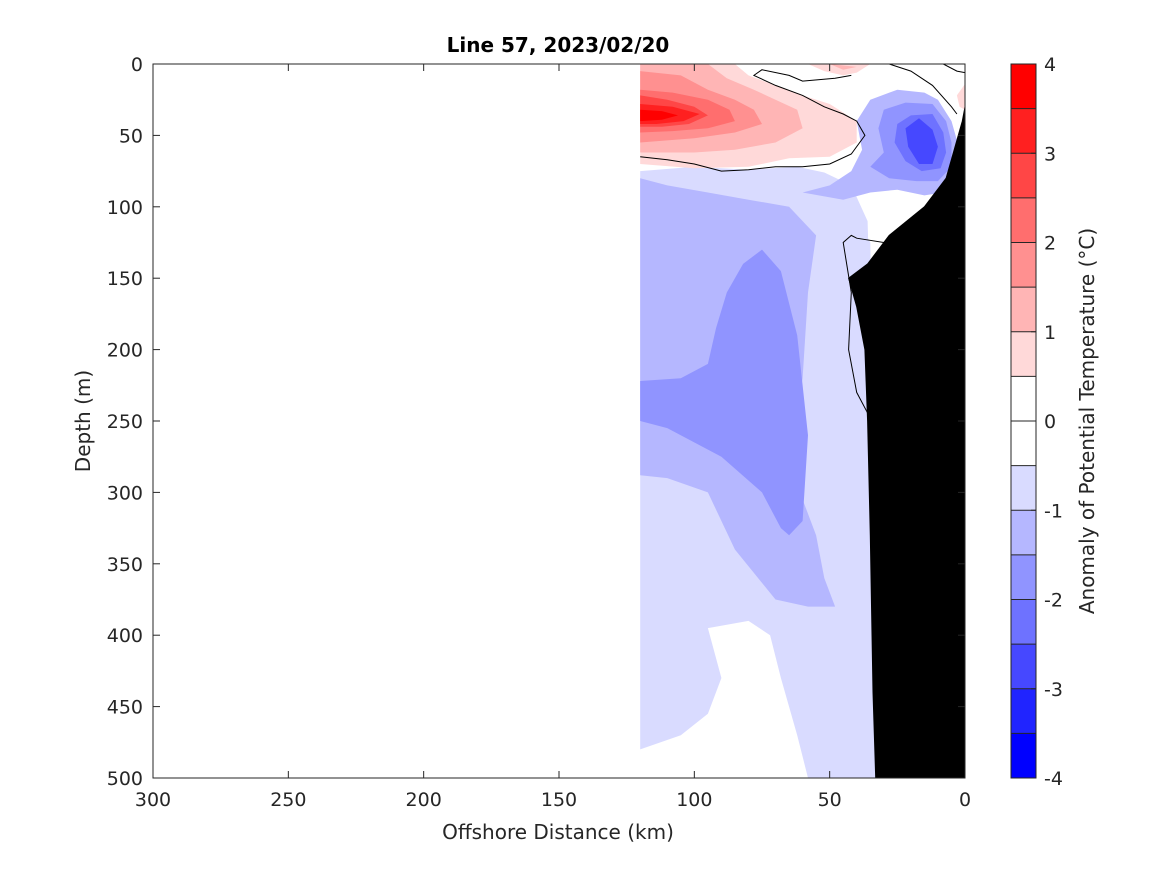 The image size is (1167, 875). Describe the element at coordinates (1053, 511) in the screenshot. I see `colorbar-tick-label: -1` at that location.